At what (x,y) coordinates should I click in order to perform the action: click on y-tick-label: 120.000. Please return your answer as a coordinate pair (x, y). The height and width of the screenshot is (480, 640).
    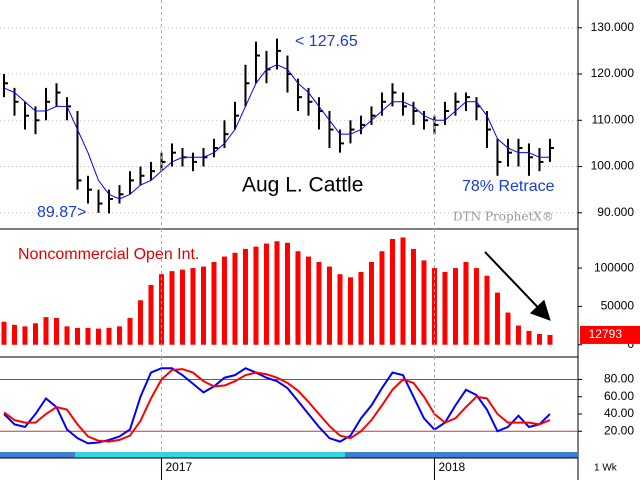
    Looking at the image, I should click on (613, 73).